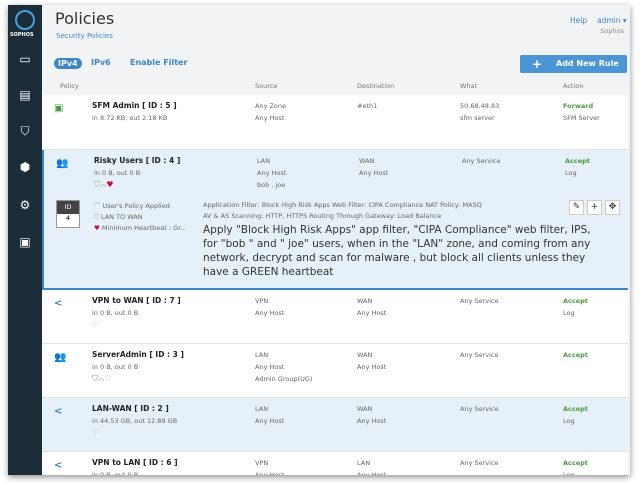 The height and width of the screenshot is (484, 640). What do you see at coordinates (25, 59) in the screenshot?
I see `monitor-icon: ▭` at bounding box center [25, 59].